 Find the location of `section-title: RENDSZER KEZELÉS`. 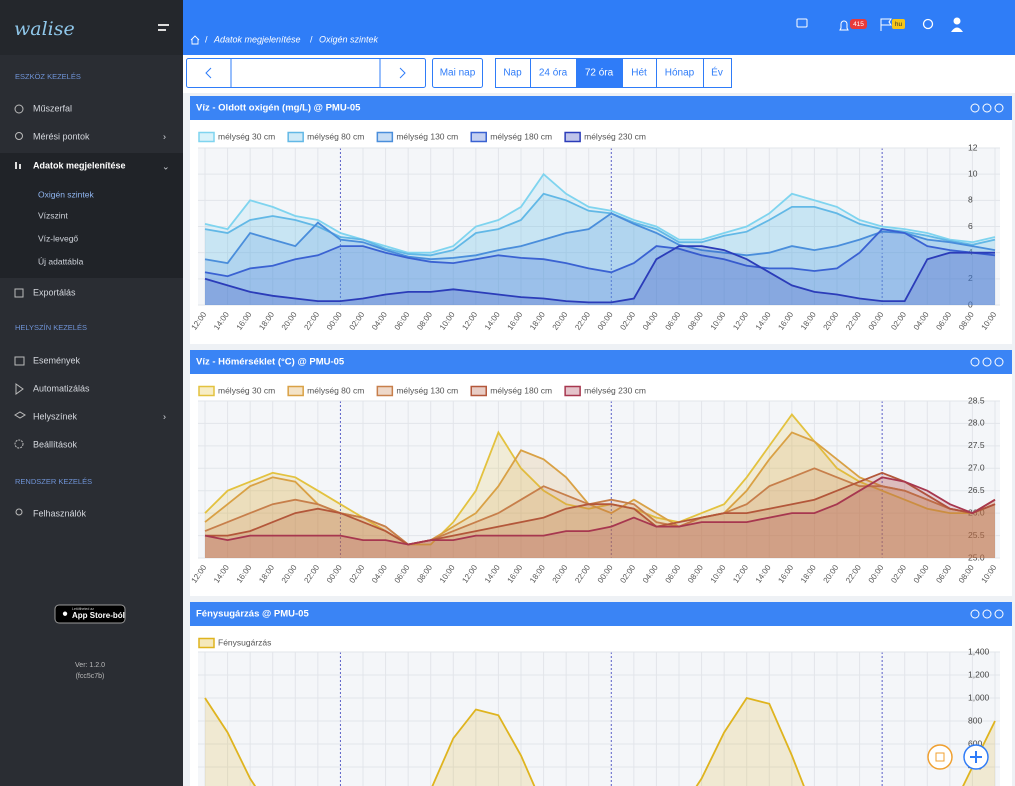

section-title: RENDSZER KEZELÉS is located at coordinates (53, 481).